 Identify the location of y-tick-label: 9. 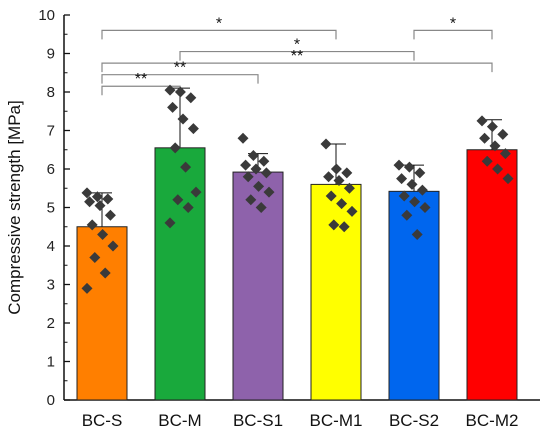
(51, 54).